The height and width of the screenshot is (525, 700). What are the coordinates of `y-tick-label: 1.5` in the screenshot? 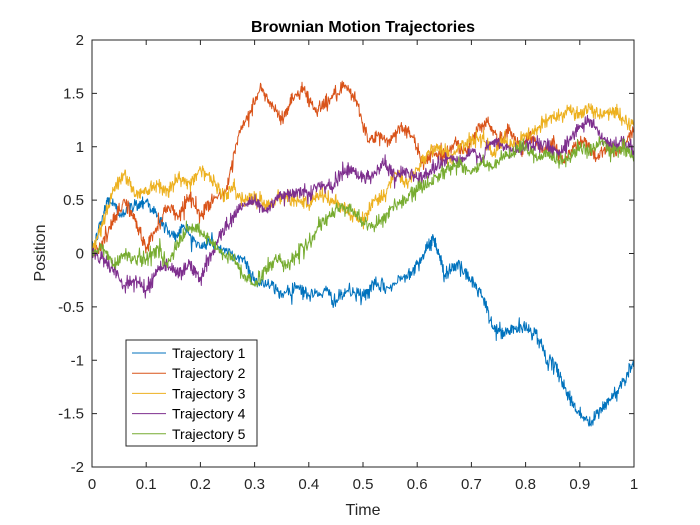 It's located at (73, 93).